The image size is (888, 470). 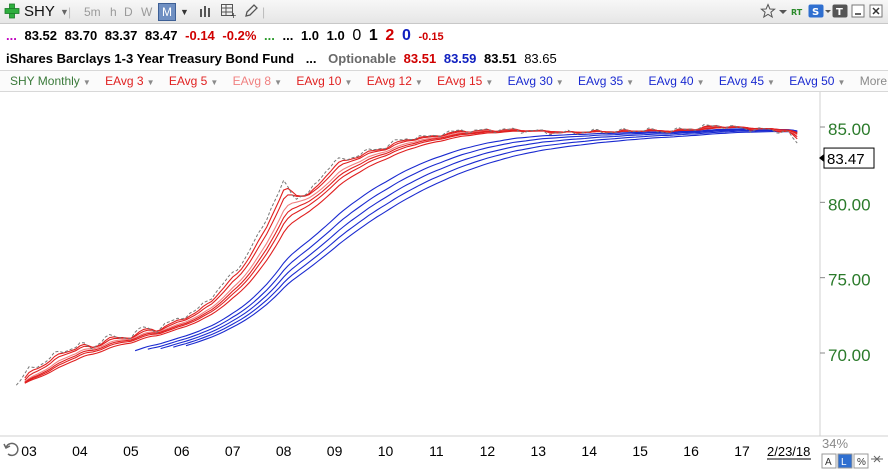 What do you see at coordinates (849, 355) in the screenshot?
I see `y-tick-label: 70.00` at bounding box center [849, 355].